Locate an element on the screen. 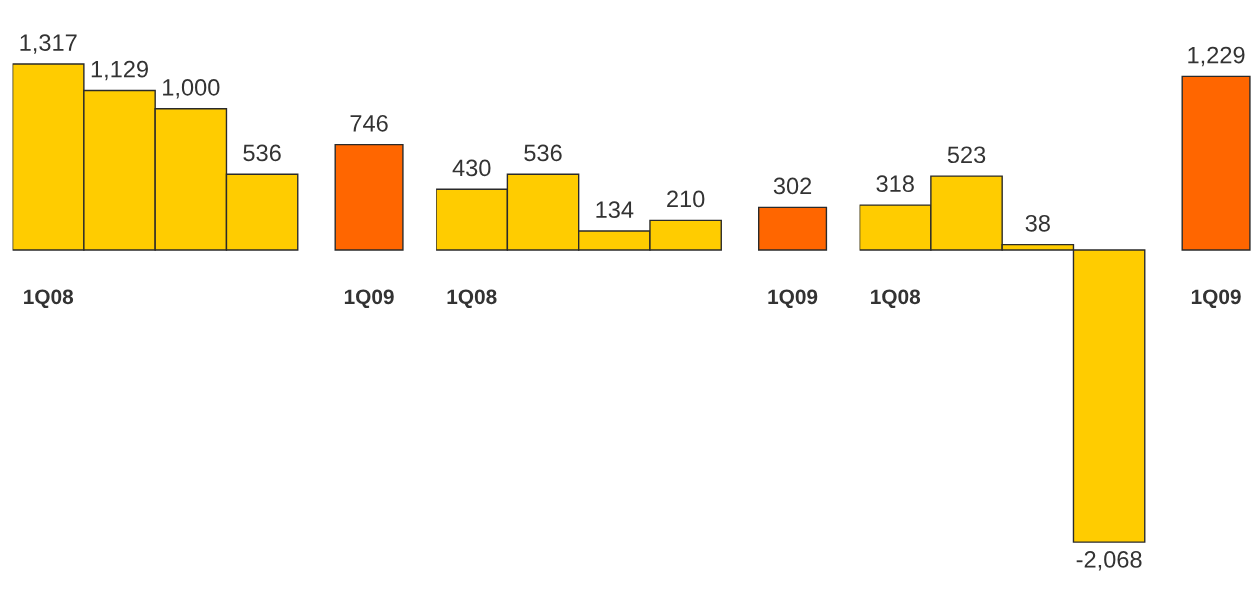 The height and width of the screenshot is (595, 1258). data-label: -2,068 is located at coordinates (1109, 561).